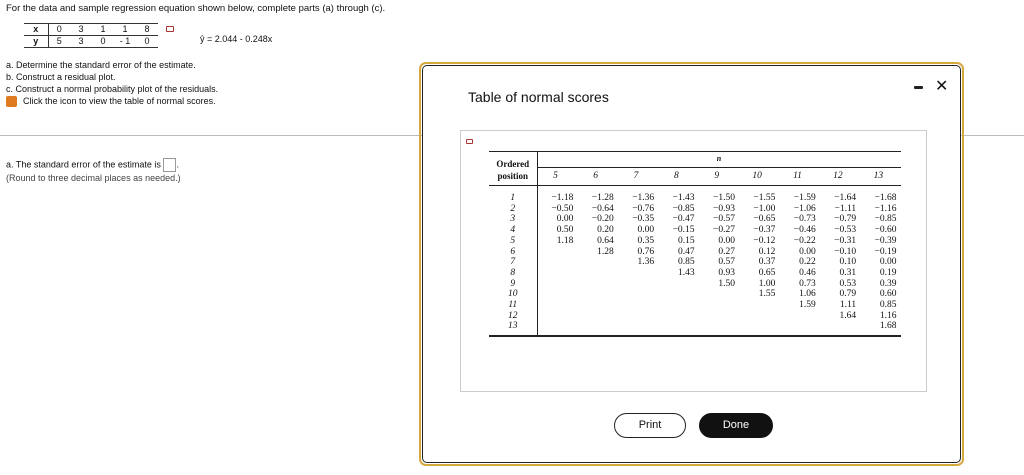  Describe the element at coordinates (848, 272) in the screenshot. I see `normal-score-cell: 0.31` at that location.